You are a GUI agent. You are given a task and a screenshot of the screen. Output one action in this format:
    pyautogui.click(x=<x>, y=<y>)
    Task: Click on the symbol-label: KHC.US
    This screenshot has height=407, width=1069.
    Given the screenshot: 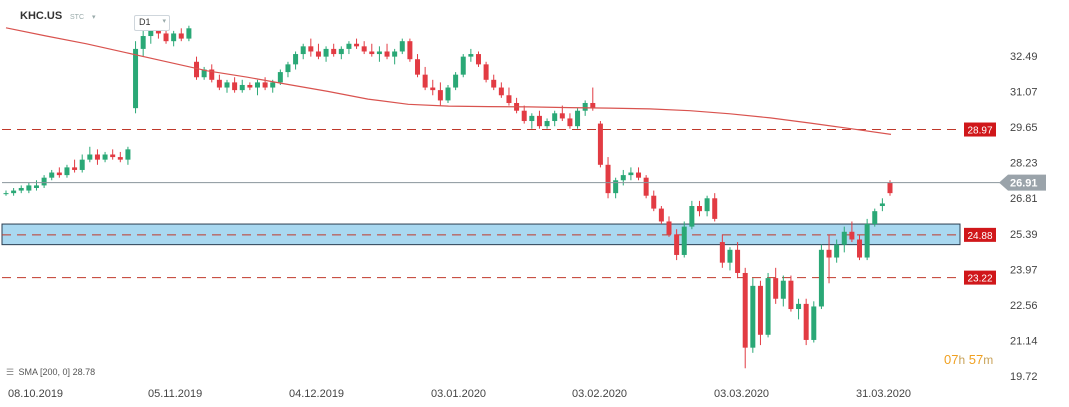 What is the action you would take?
    pyautogui.click(x=41, y=16)
    